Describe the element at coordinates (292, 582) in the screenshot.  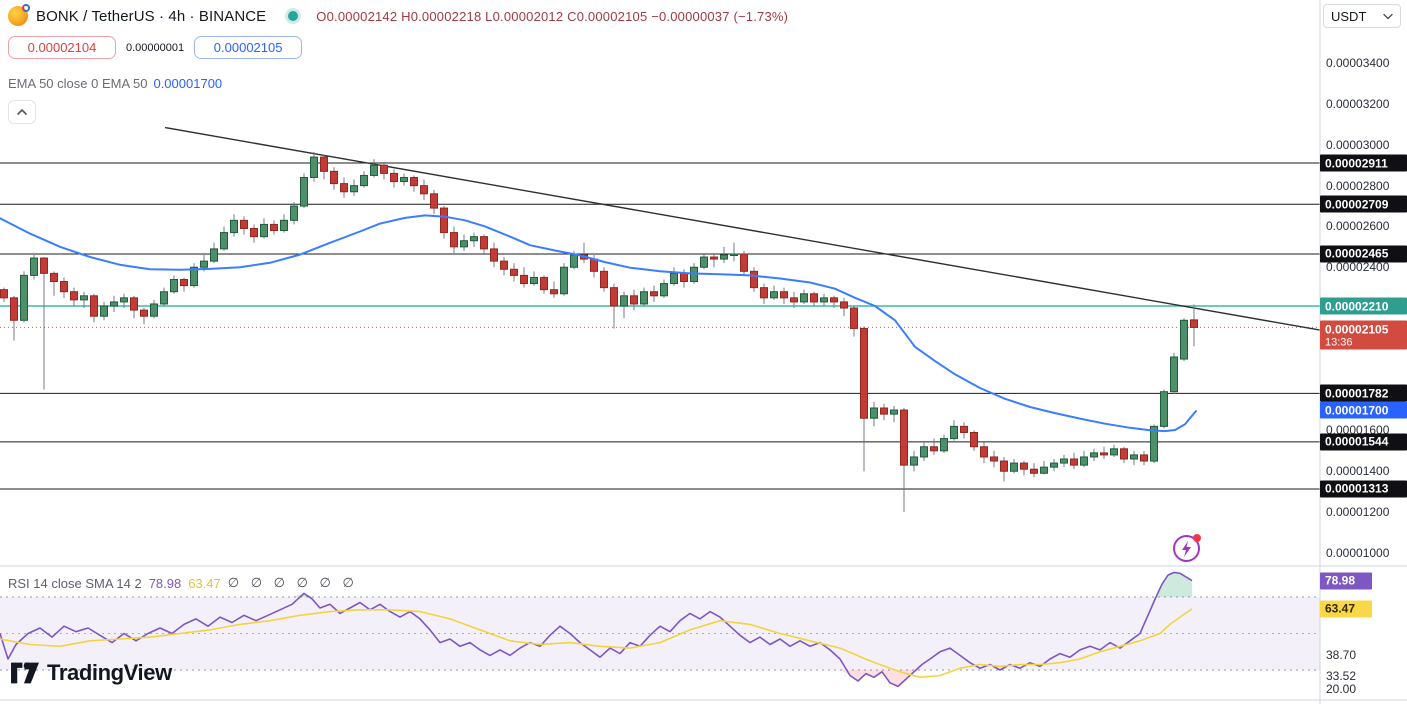
I see `rsi-empty-values: ∅ ∅ ∅ ∅ ∅ ∅` at that location.